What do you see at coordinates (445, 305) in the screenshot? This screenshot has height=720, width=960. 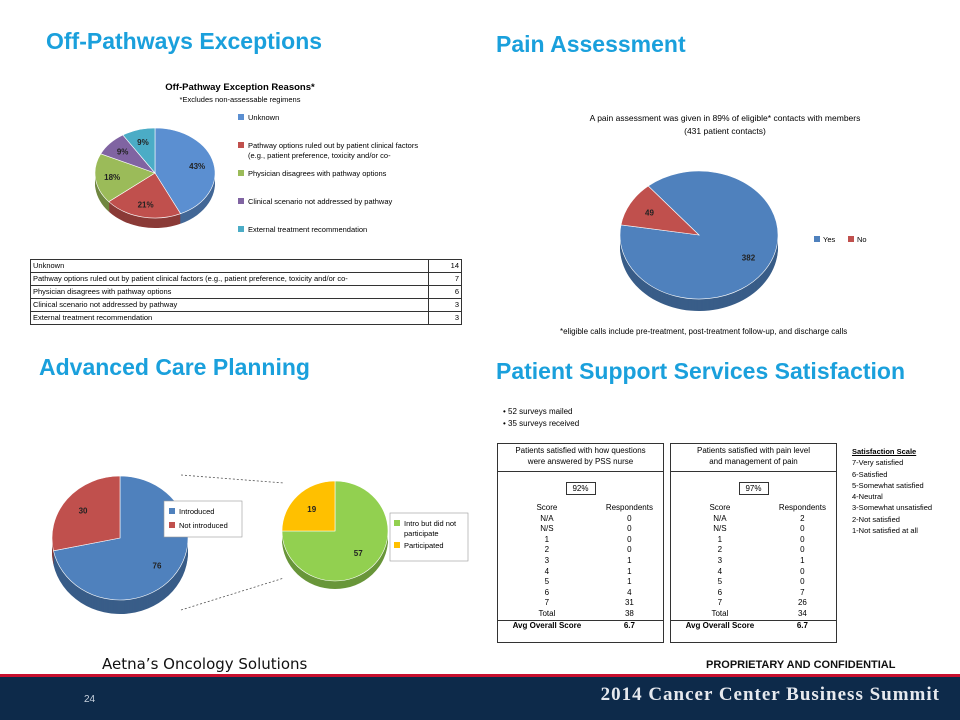 I see `row-value: 3` at bounding box center [445, 305].